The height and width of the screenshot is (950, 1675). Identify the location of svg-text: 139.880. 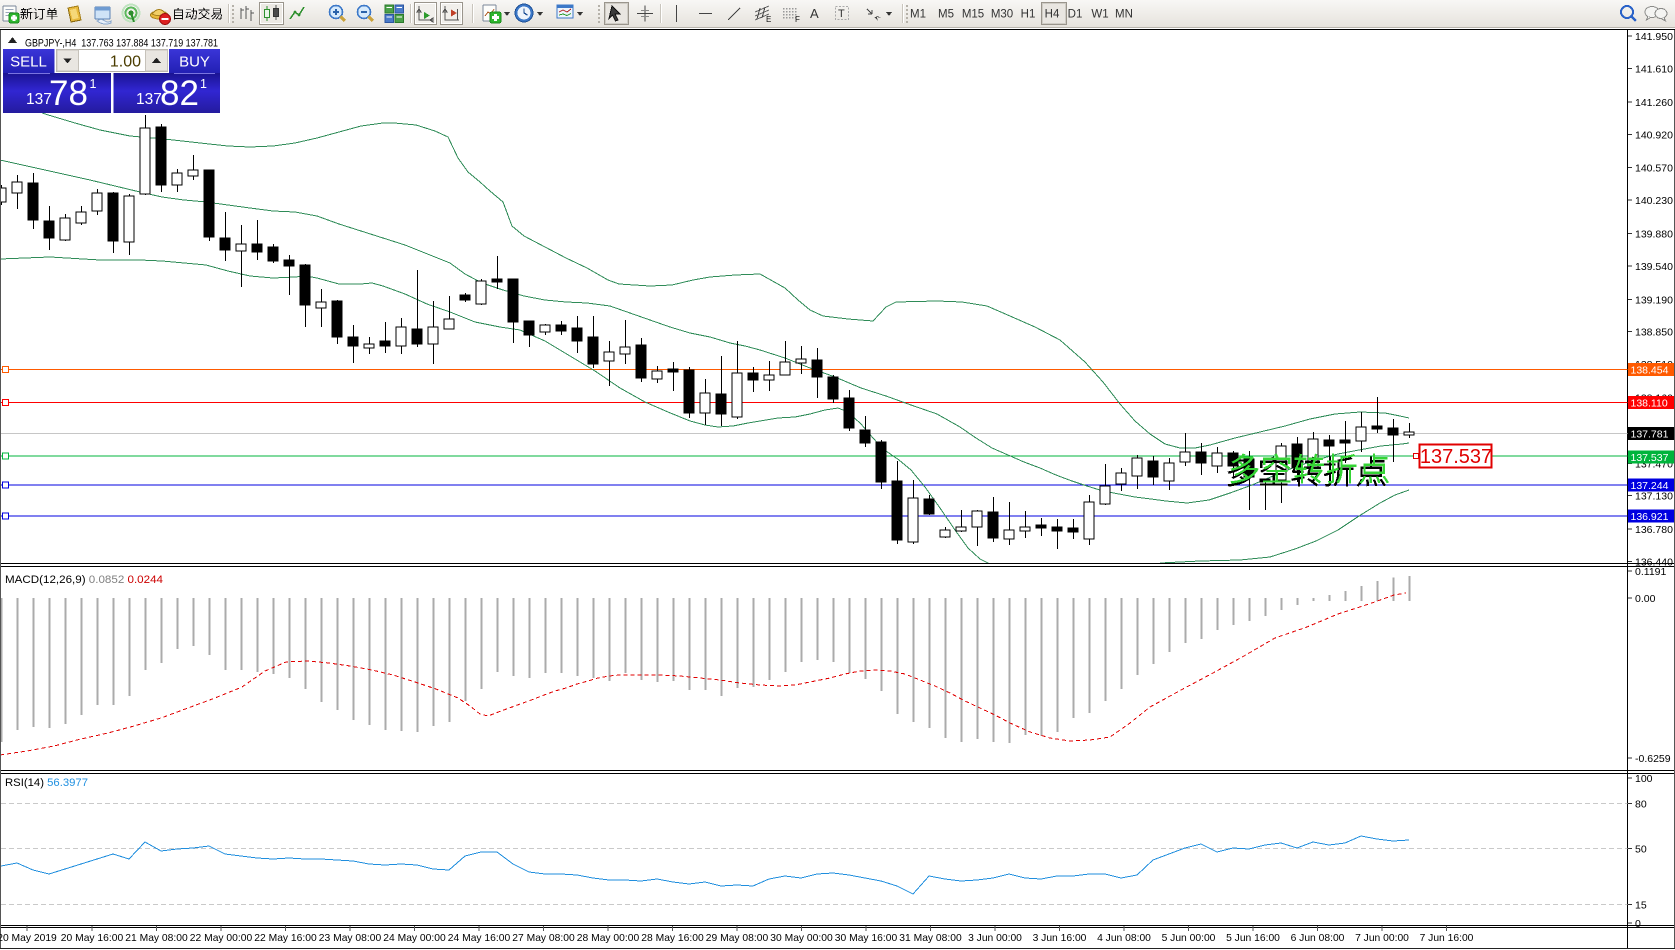
(1654, 235).